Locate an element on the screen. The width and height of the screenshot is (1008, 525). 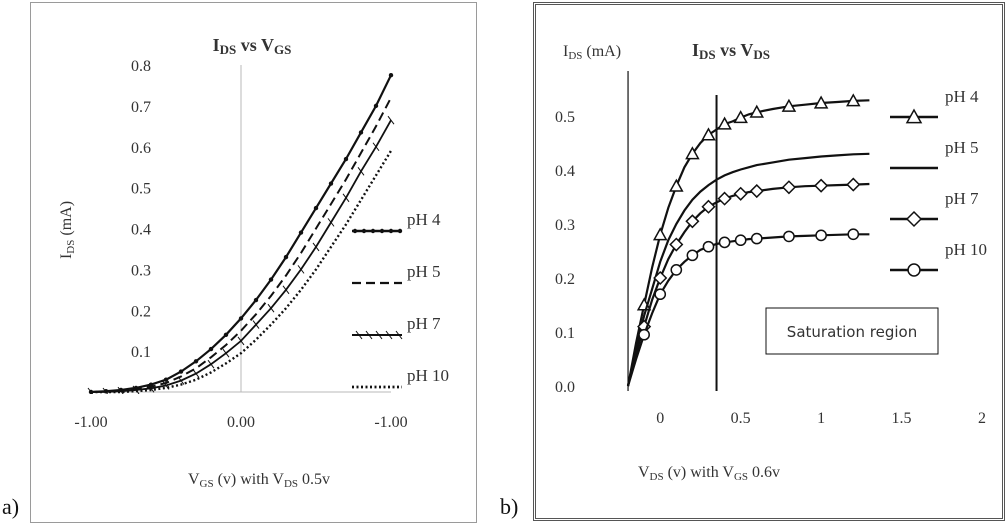
chart-b-legend-item: pH 10 is located at coordinates (938, 258).